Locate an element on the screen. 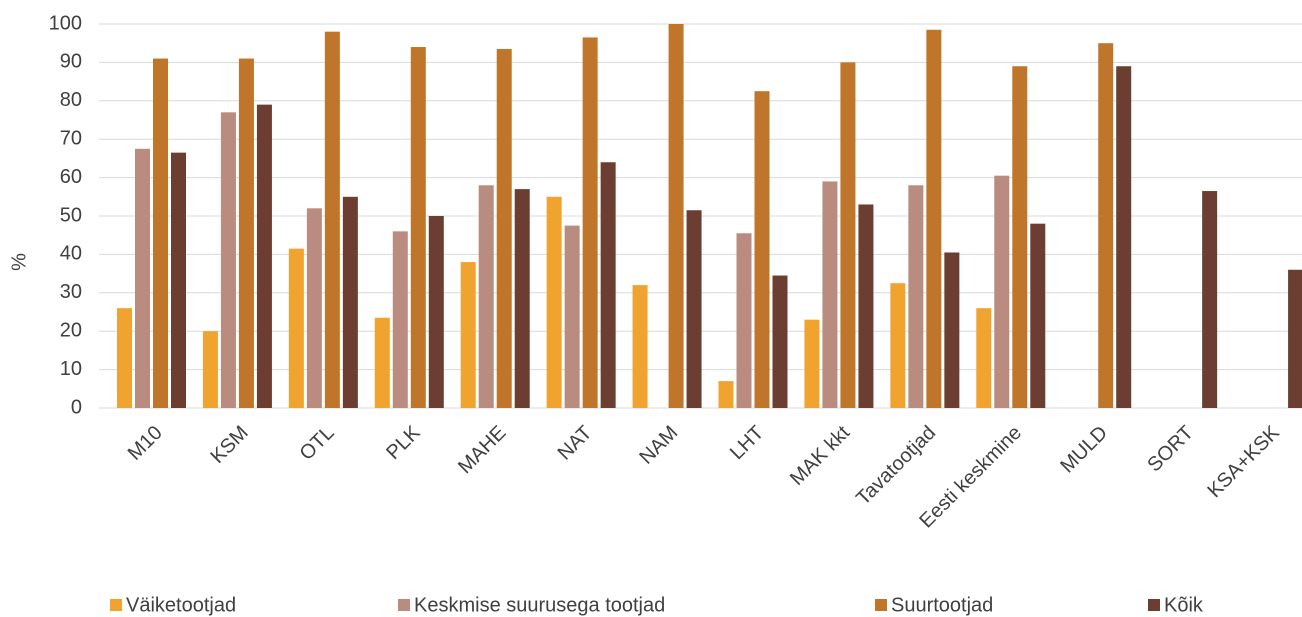  x-tick-label: OTL is located at coordinates (317, 443).